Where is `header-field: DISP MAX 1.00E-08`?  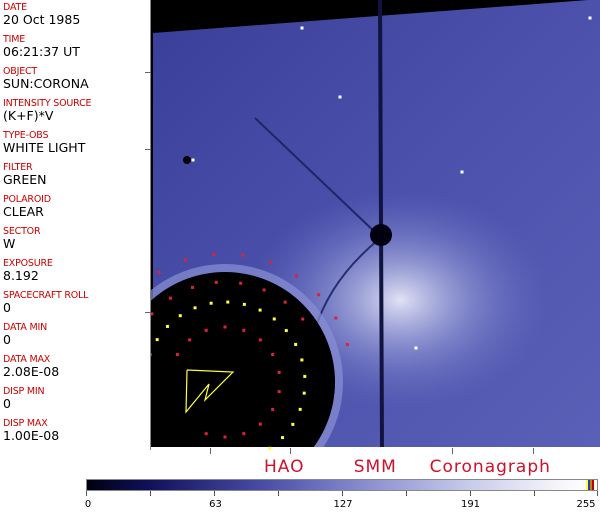 header-field: DISP MAX 1.00E-08 is located at coordinates (31, 430).